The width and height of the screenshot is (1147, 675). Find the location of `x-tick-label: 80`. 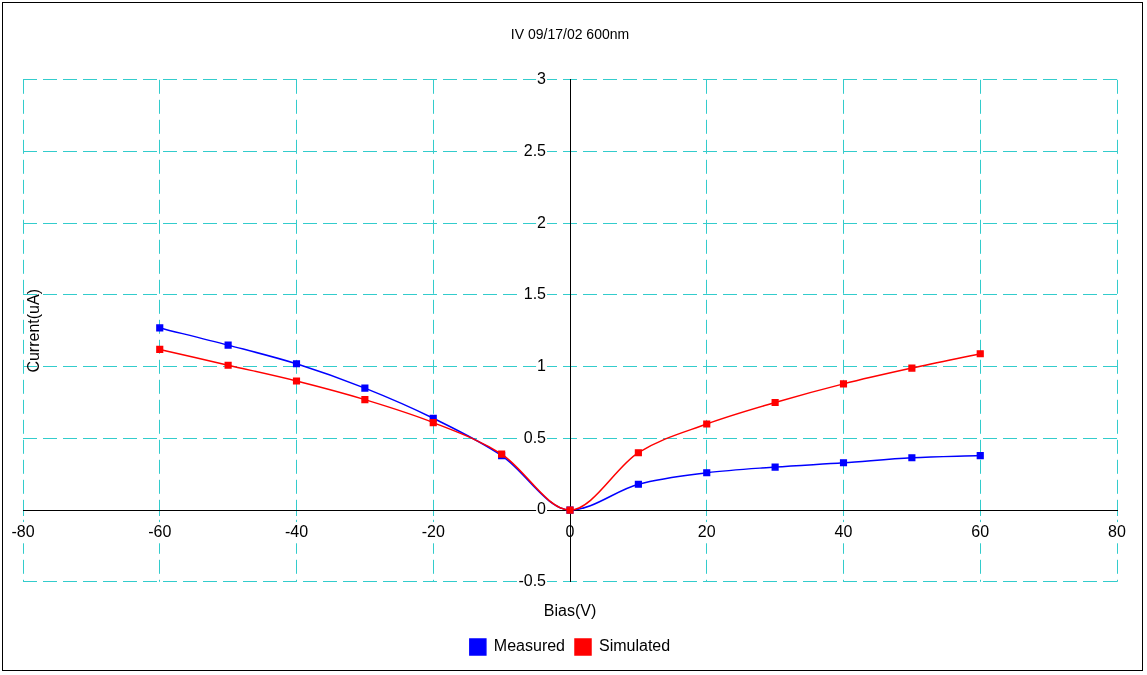

x-tick-label: 80 is located at coordinates (1117, 532).